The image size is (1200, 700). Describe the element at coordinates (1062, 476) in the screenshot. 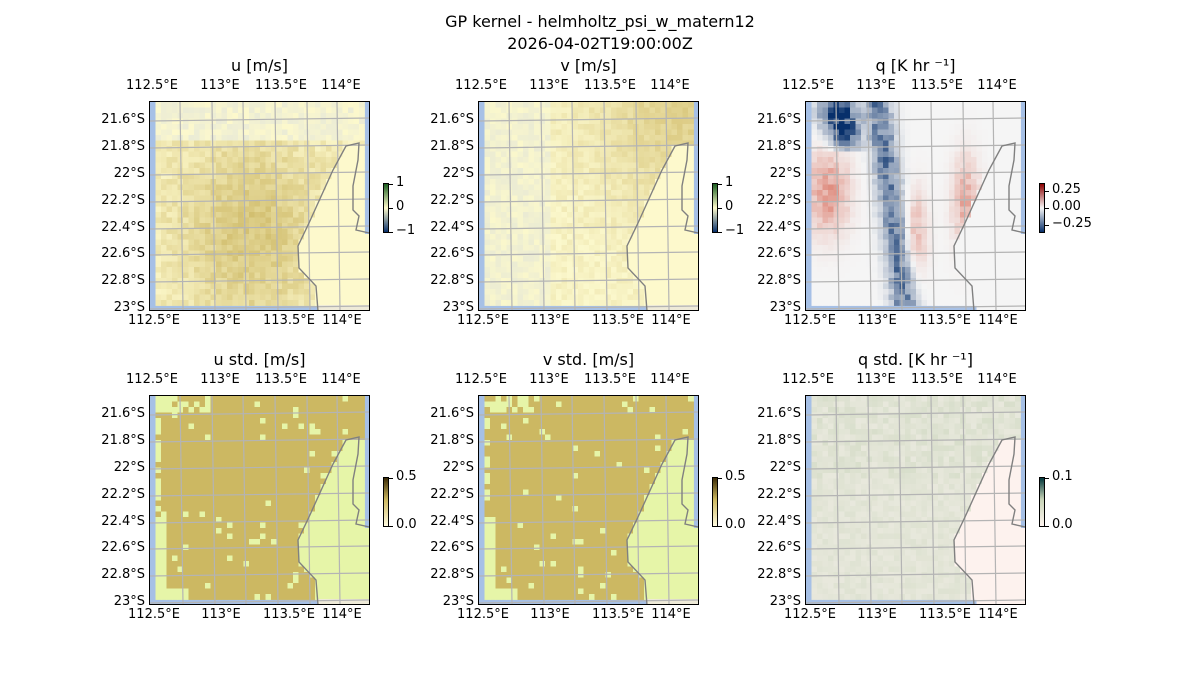

I see `colorbar-tick-label: 0.1` at that location.